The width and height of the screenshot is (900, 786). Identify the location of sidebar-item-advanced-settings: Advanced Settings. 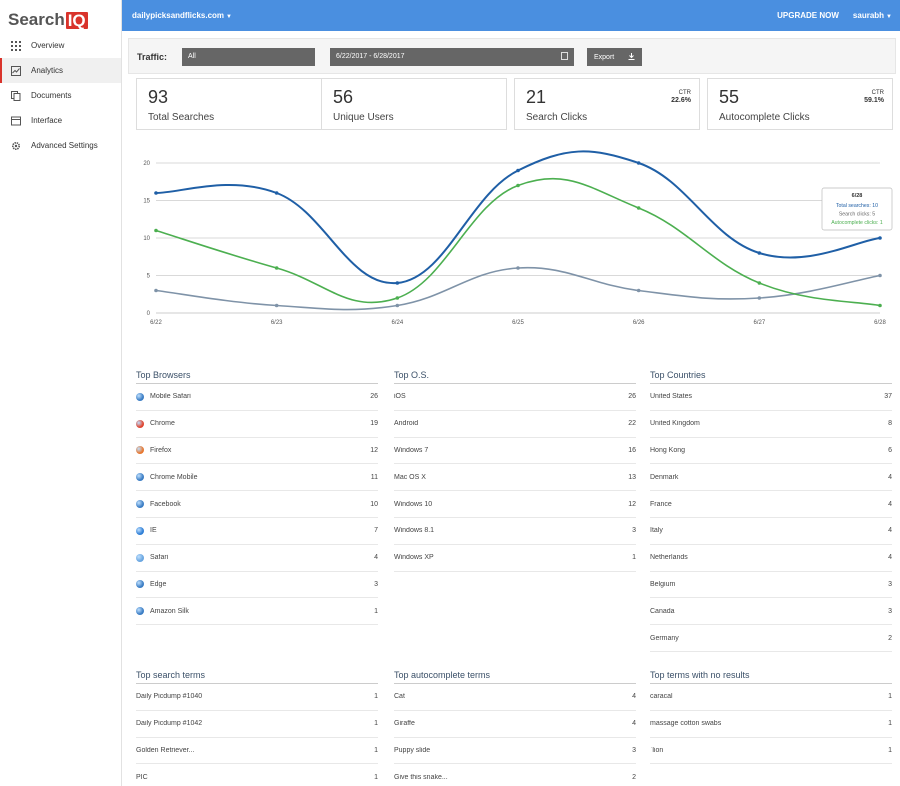
(60, 145).